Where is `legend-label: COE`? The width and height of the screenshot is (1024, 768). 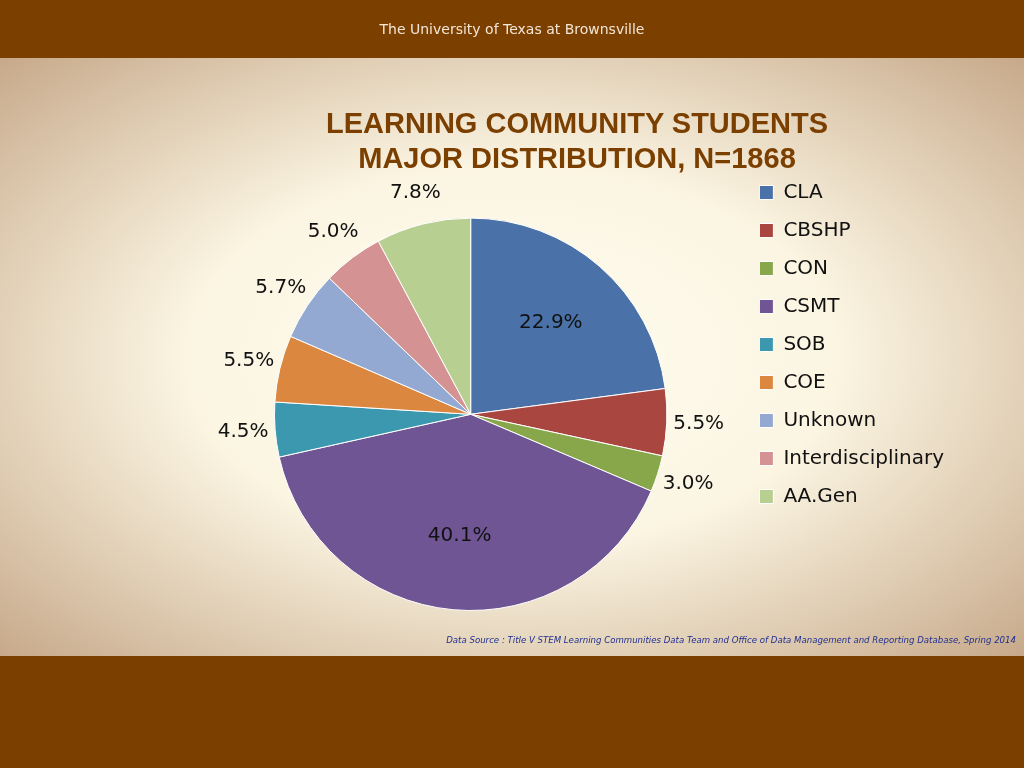
legend-label: COE is located at coordinates (804, 380).